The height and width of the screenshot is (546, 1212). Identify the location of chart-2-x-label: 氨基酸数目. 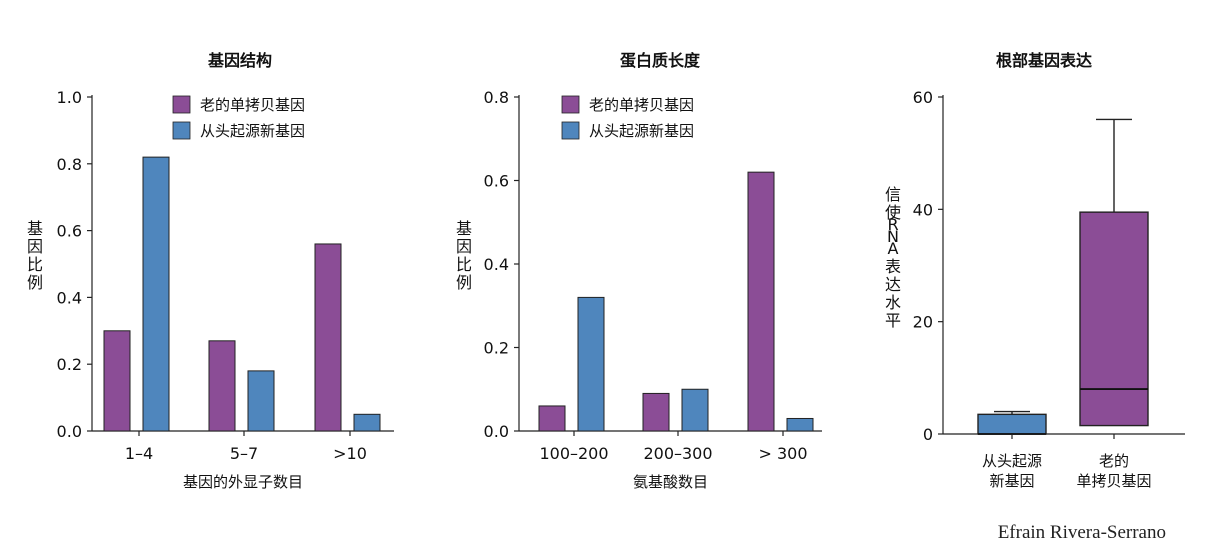
(670, 482).